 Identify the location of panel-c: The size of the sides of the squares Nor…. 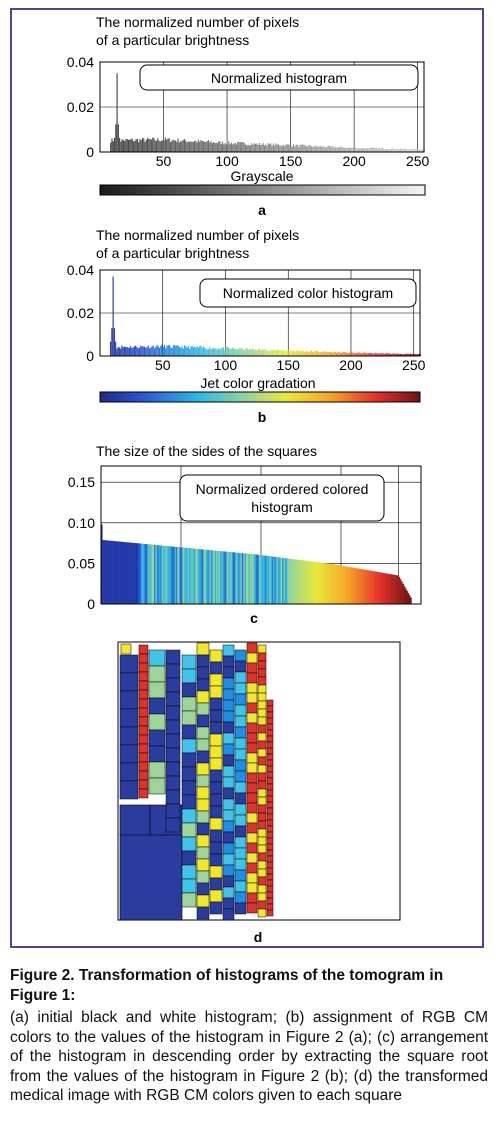
(245, 534).